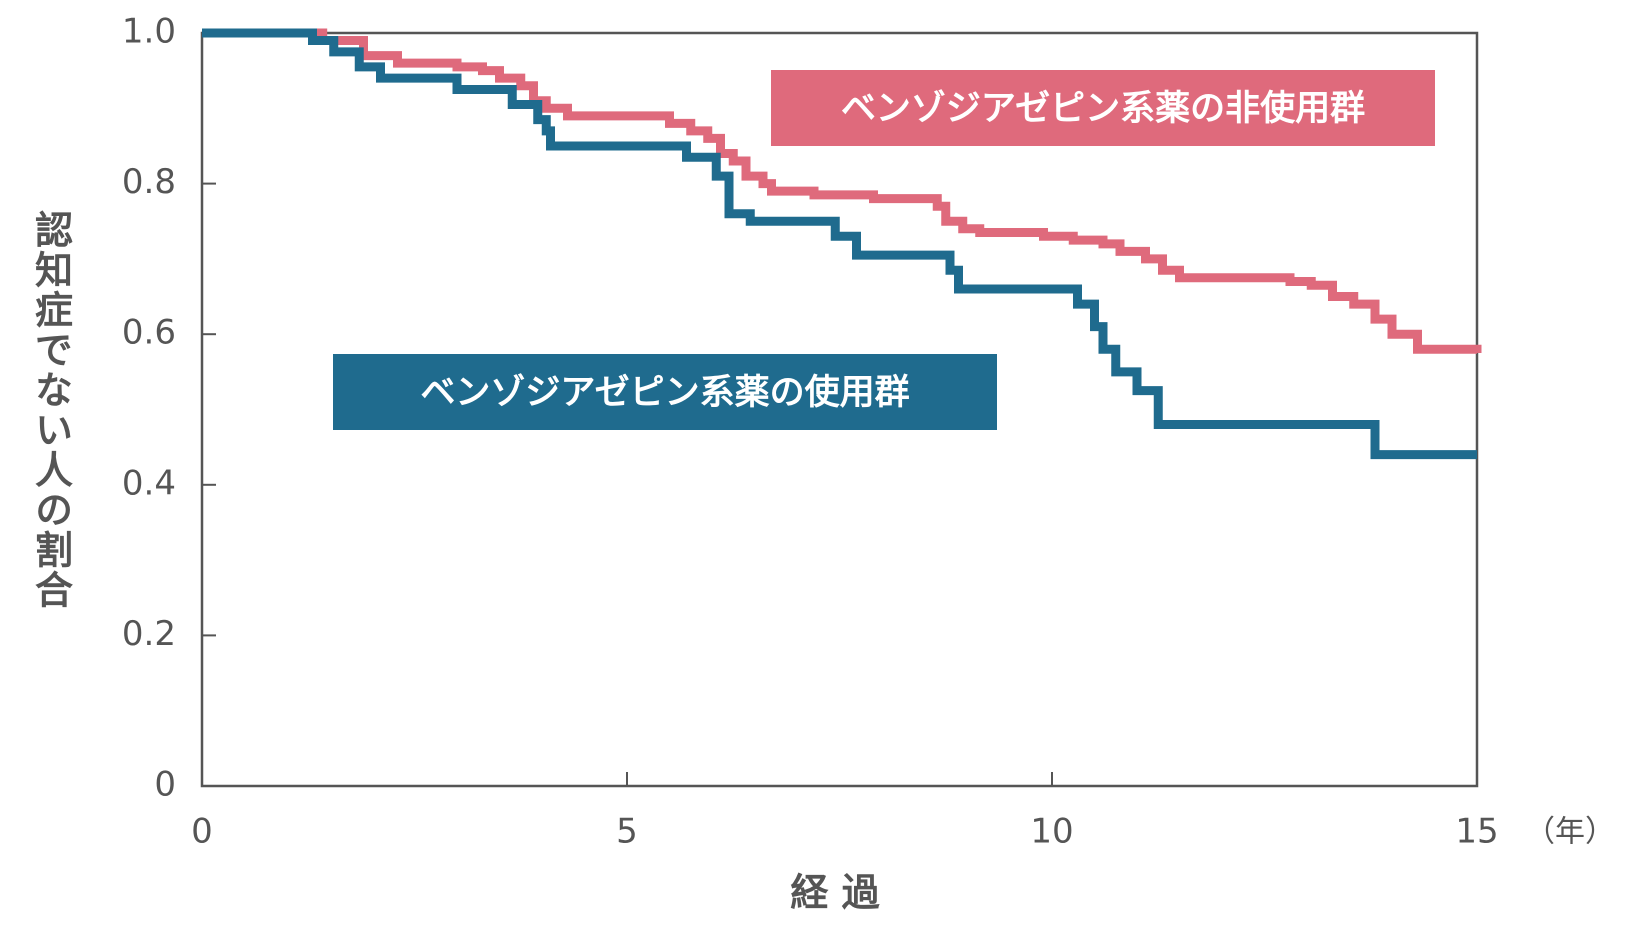  I want to click on x-tick-label: 0, so click(202, 832).